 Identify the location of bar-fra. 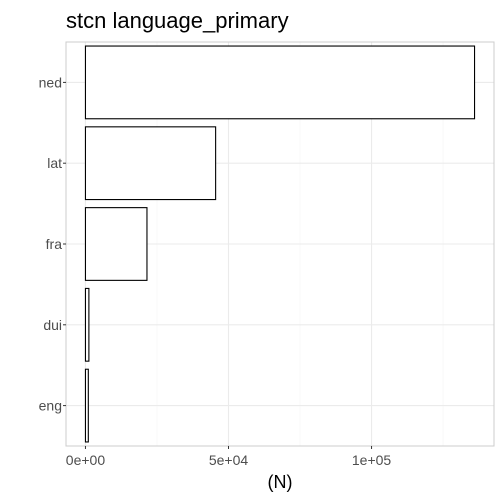
(116, 244).